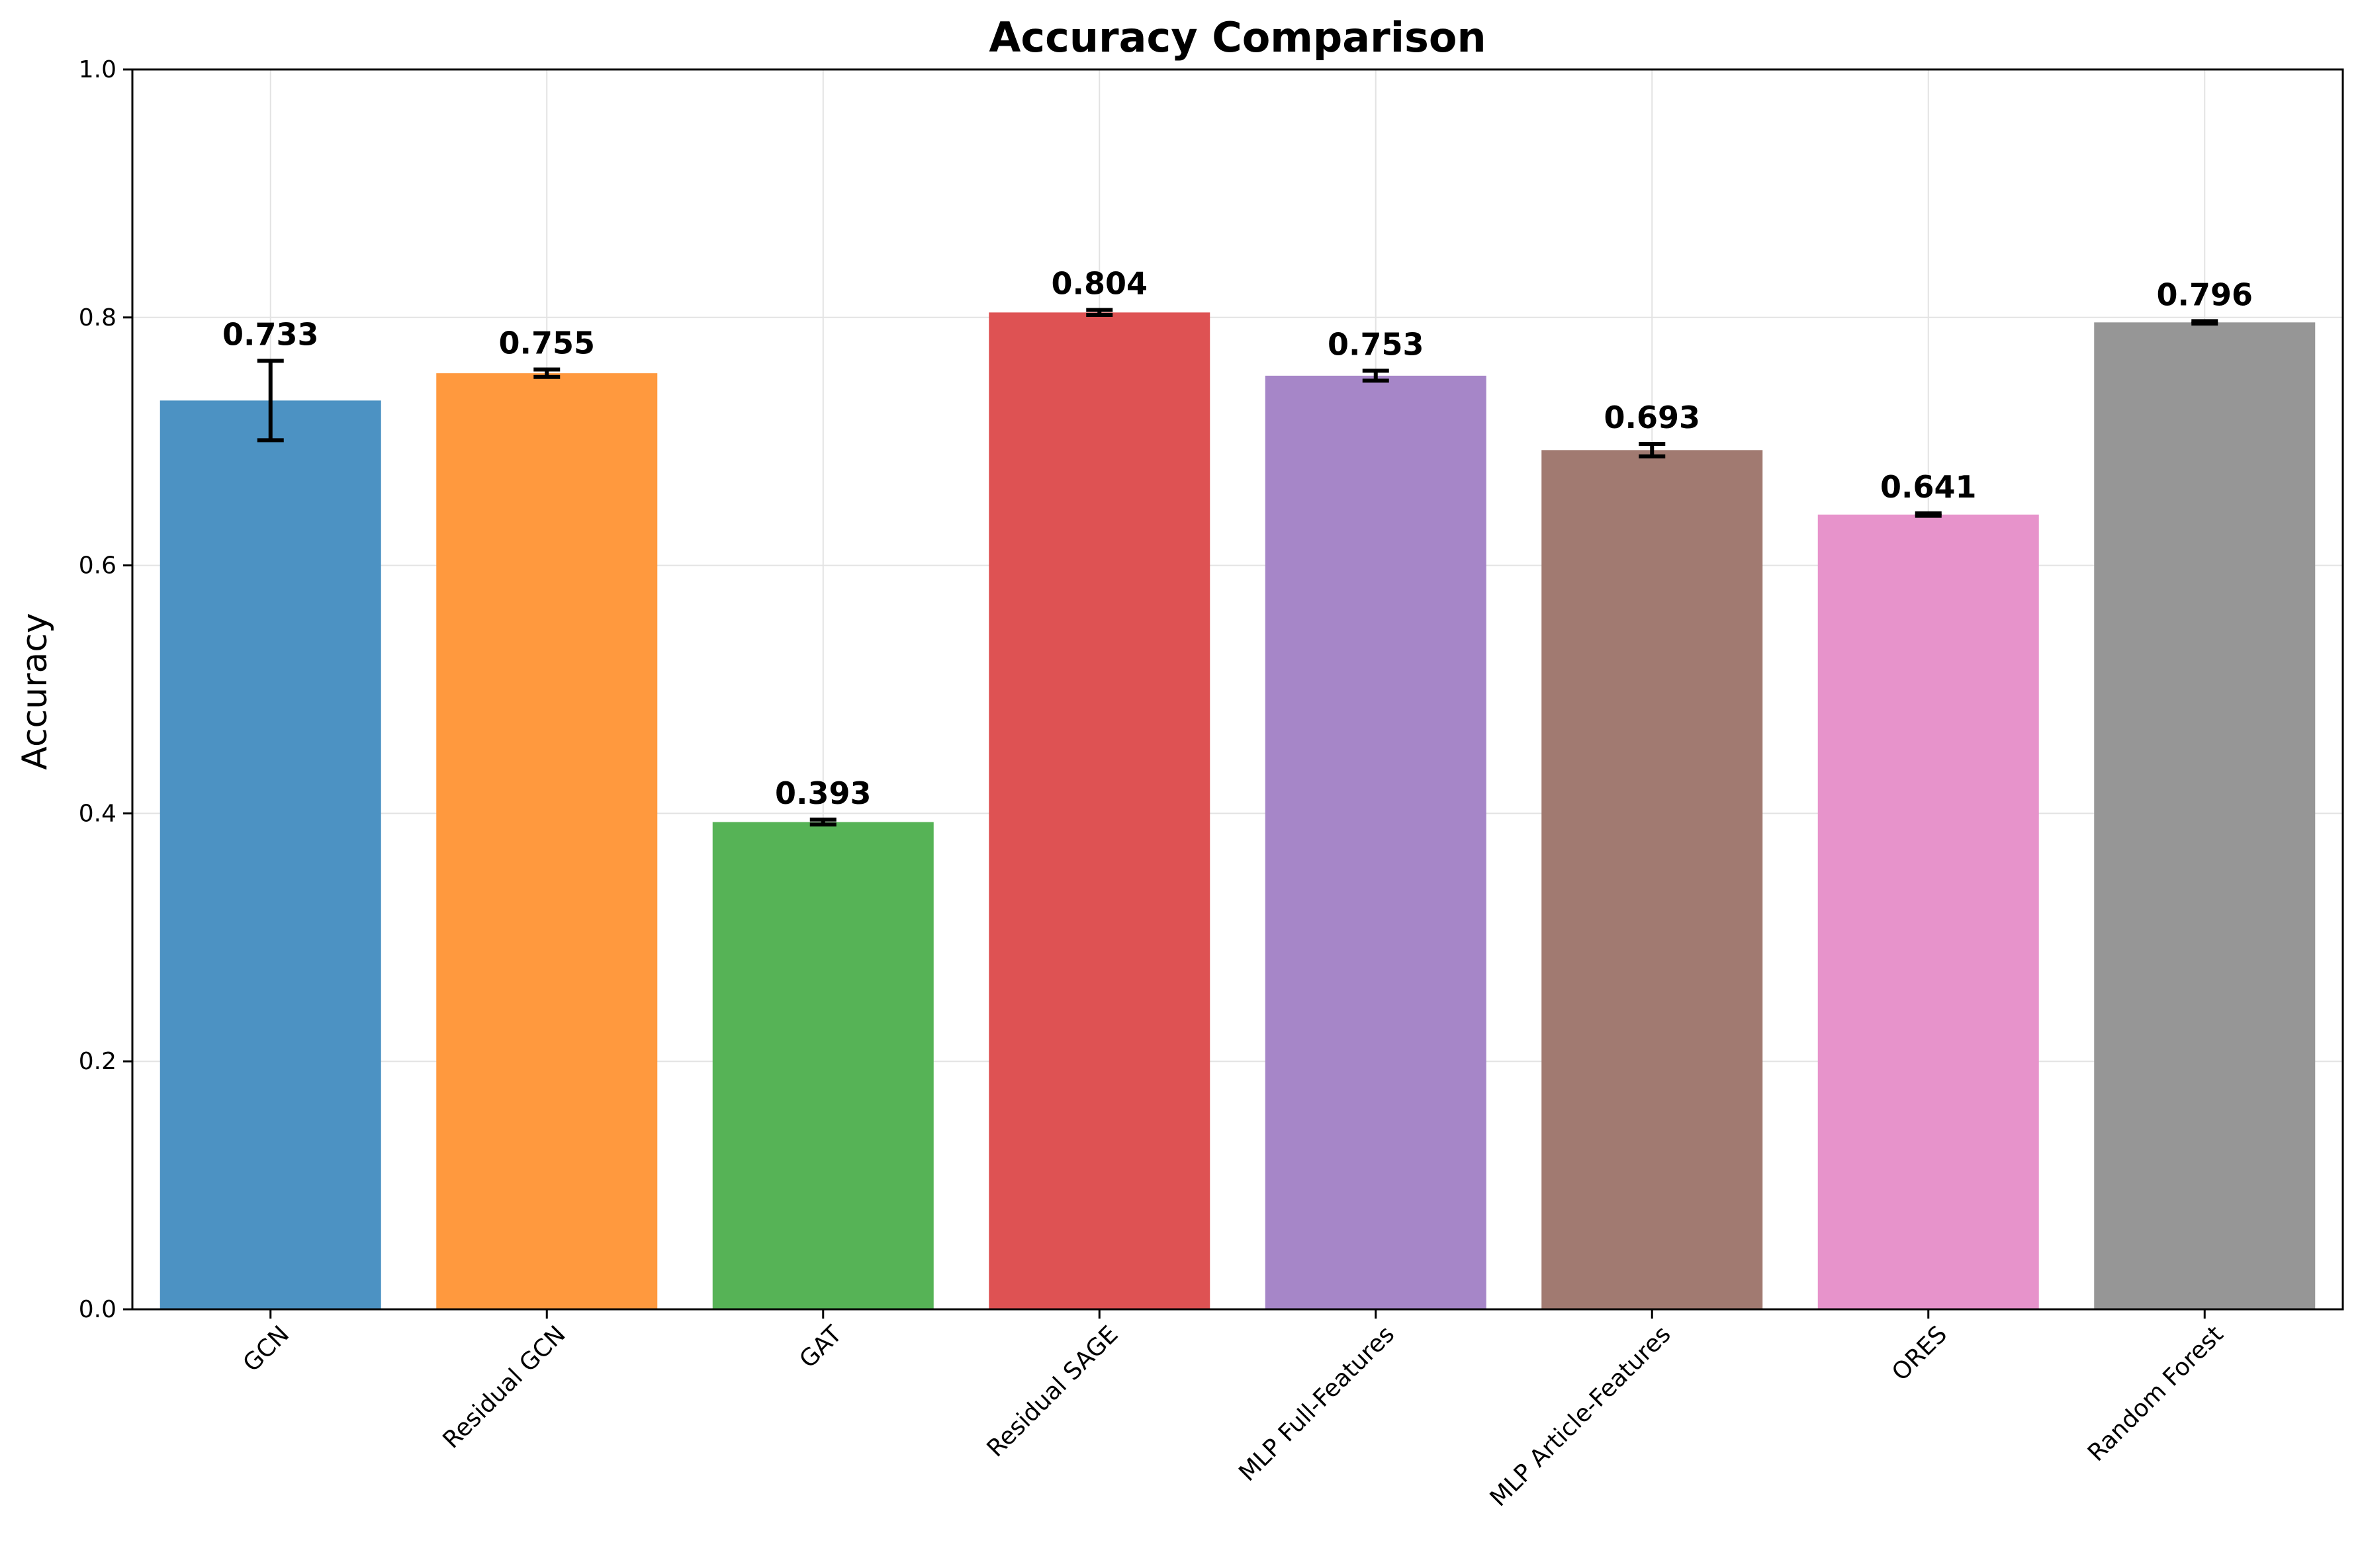  Describe the element at coordinates (1376, 842) in the screenshot. I see `bar-mlp-full-features` at that location.